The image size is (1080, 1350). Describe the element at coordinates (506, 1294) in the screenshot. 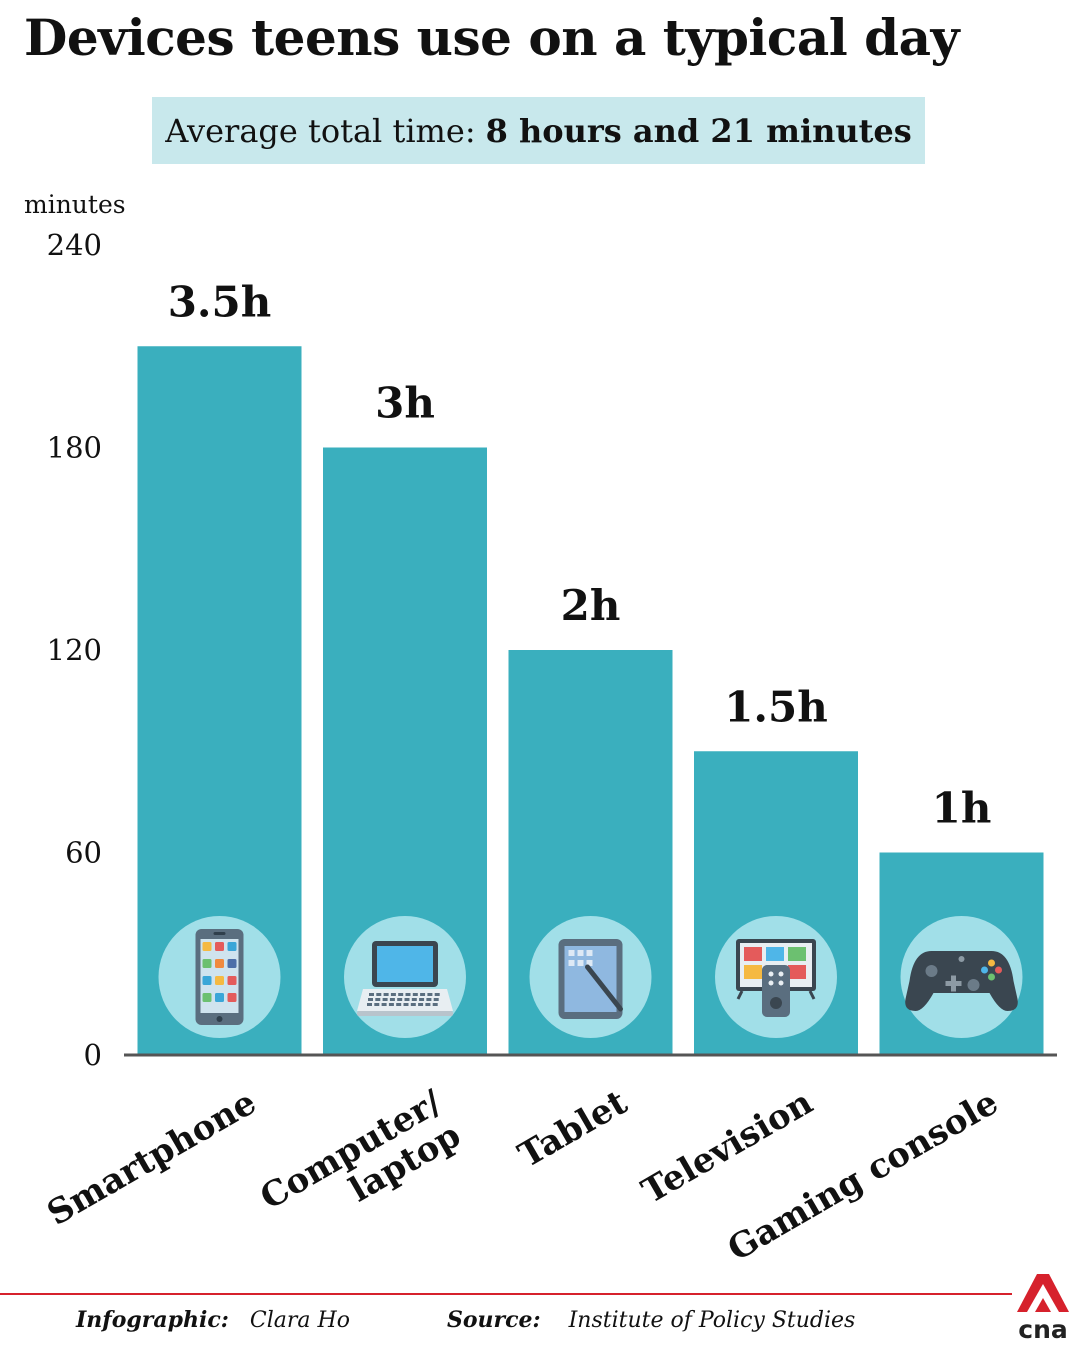

I see `footer-divider` at that location.